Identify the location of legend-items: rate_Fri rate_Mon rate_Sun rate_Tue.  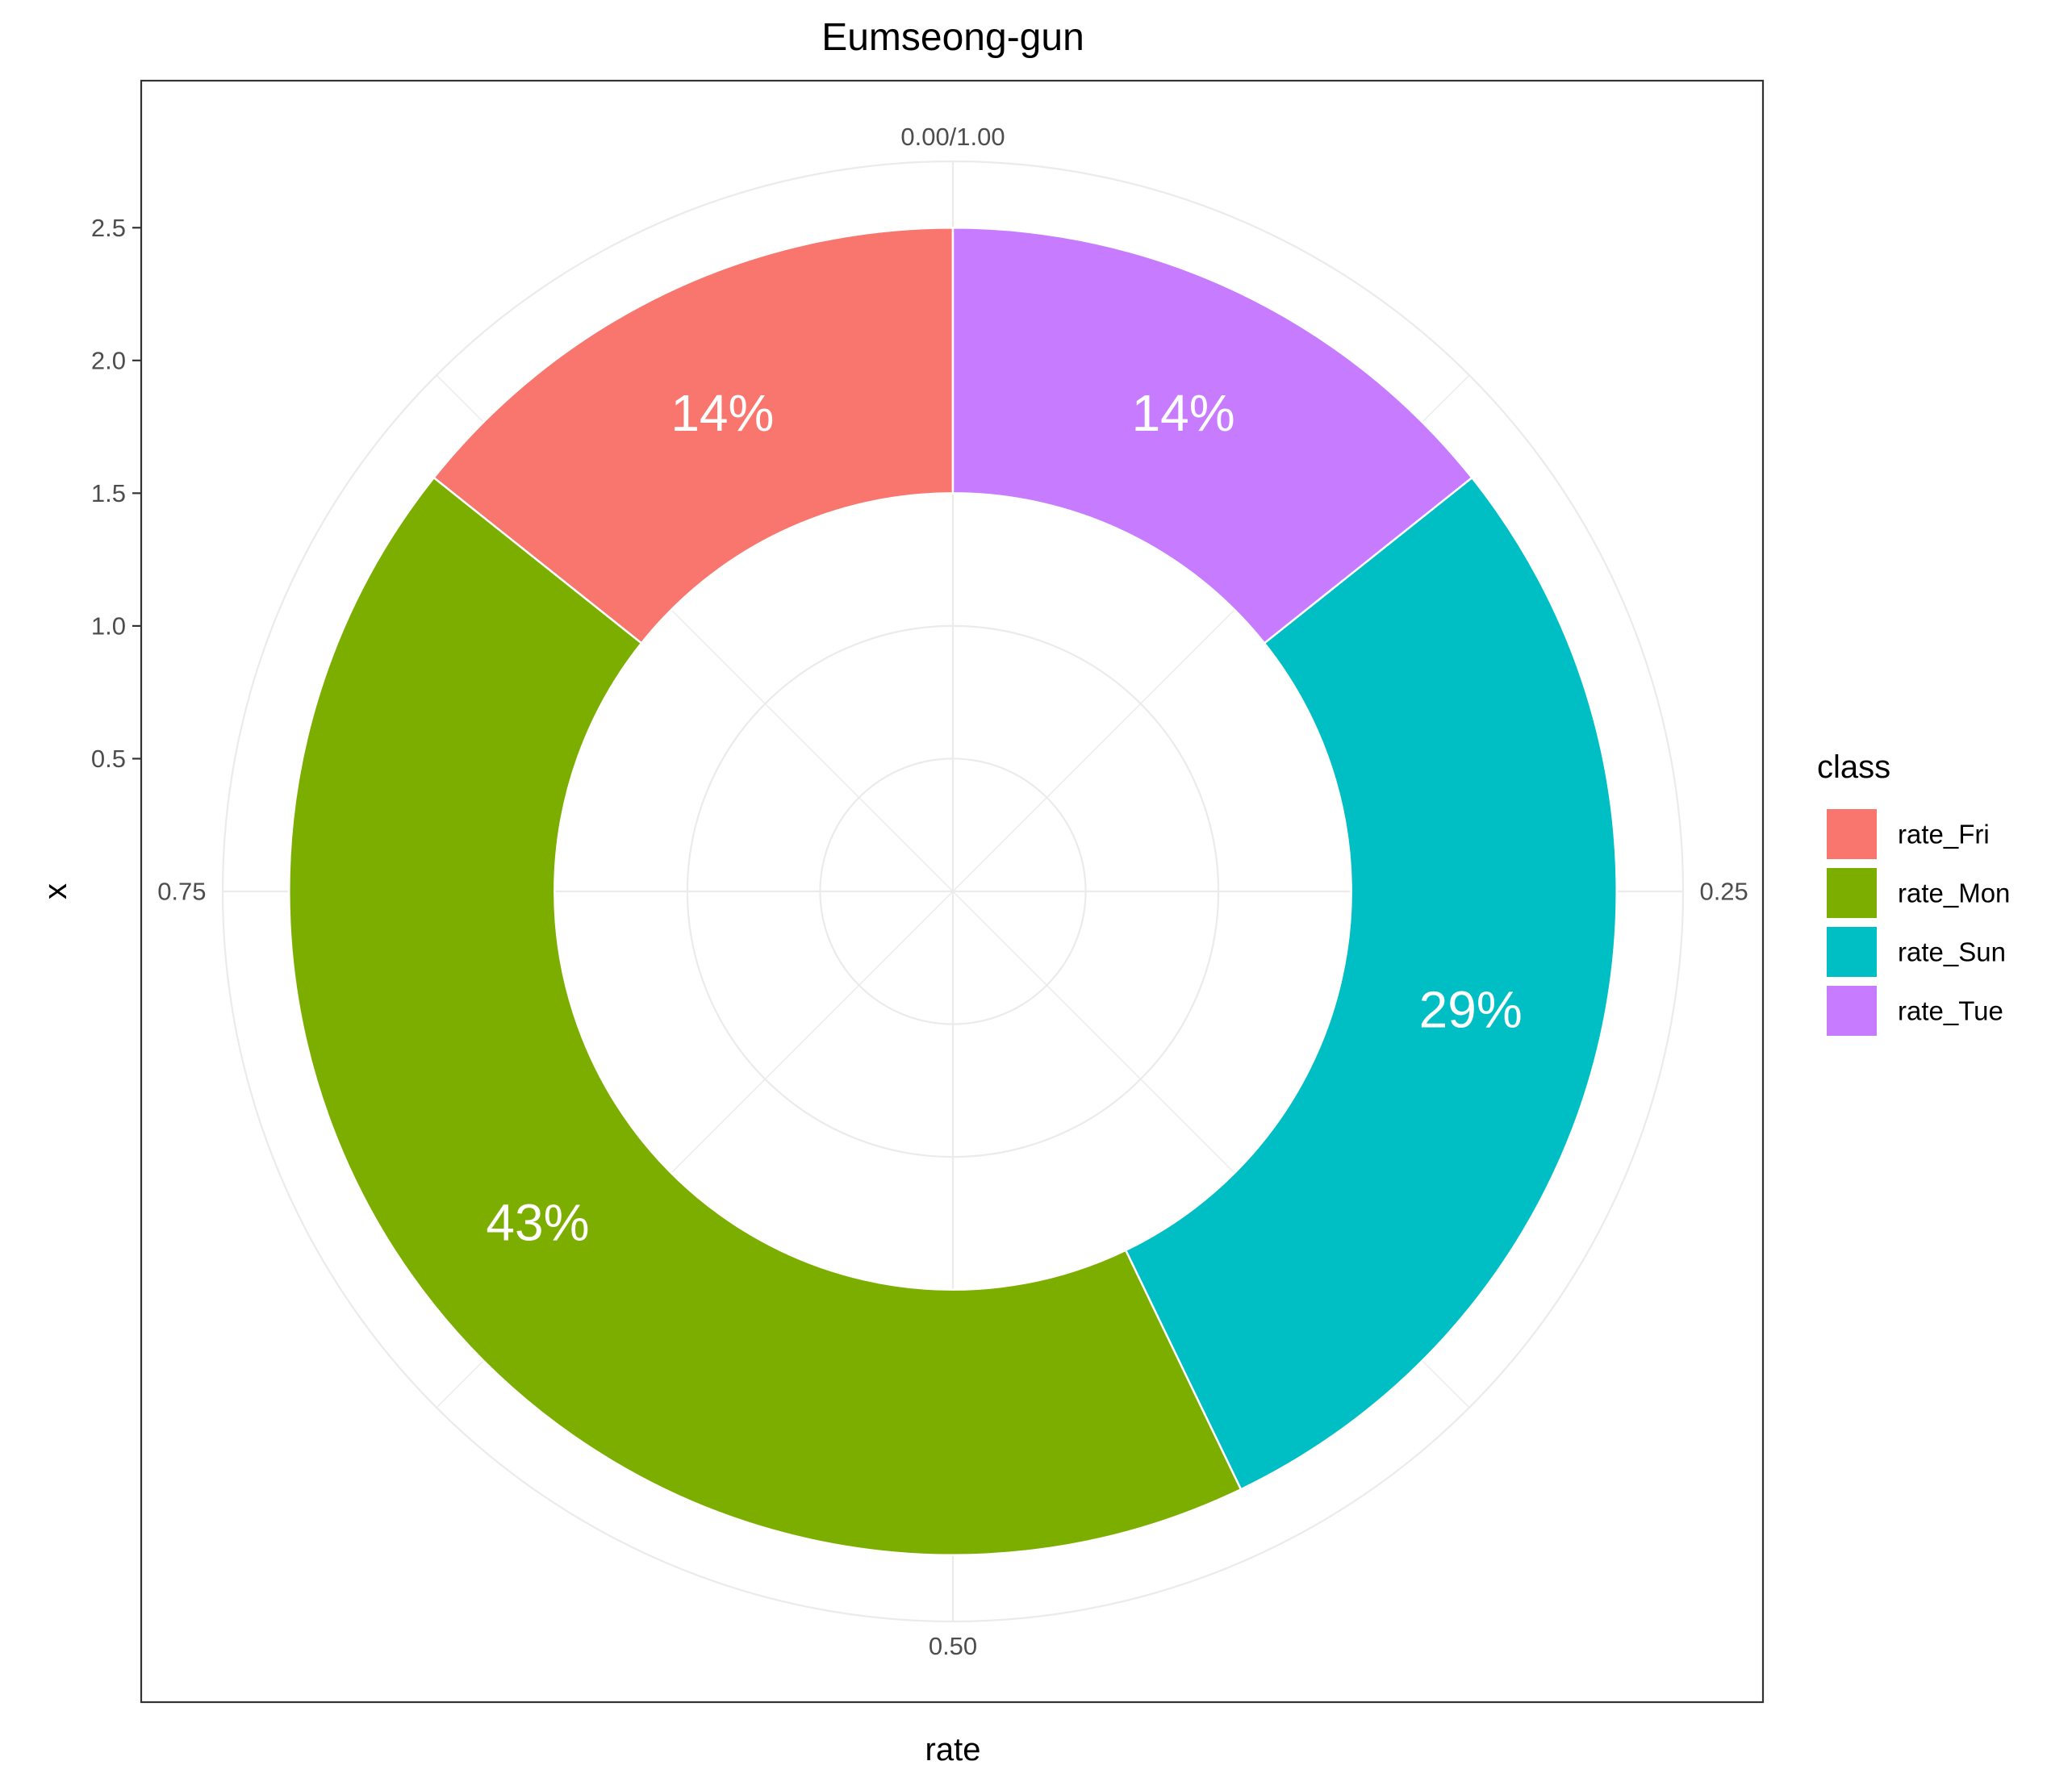
(1918, 923).